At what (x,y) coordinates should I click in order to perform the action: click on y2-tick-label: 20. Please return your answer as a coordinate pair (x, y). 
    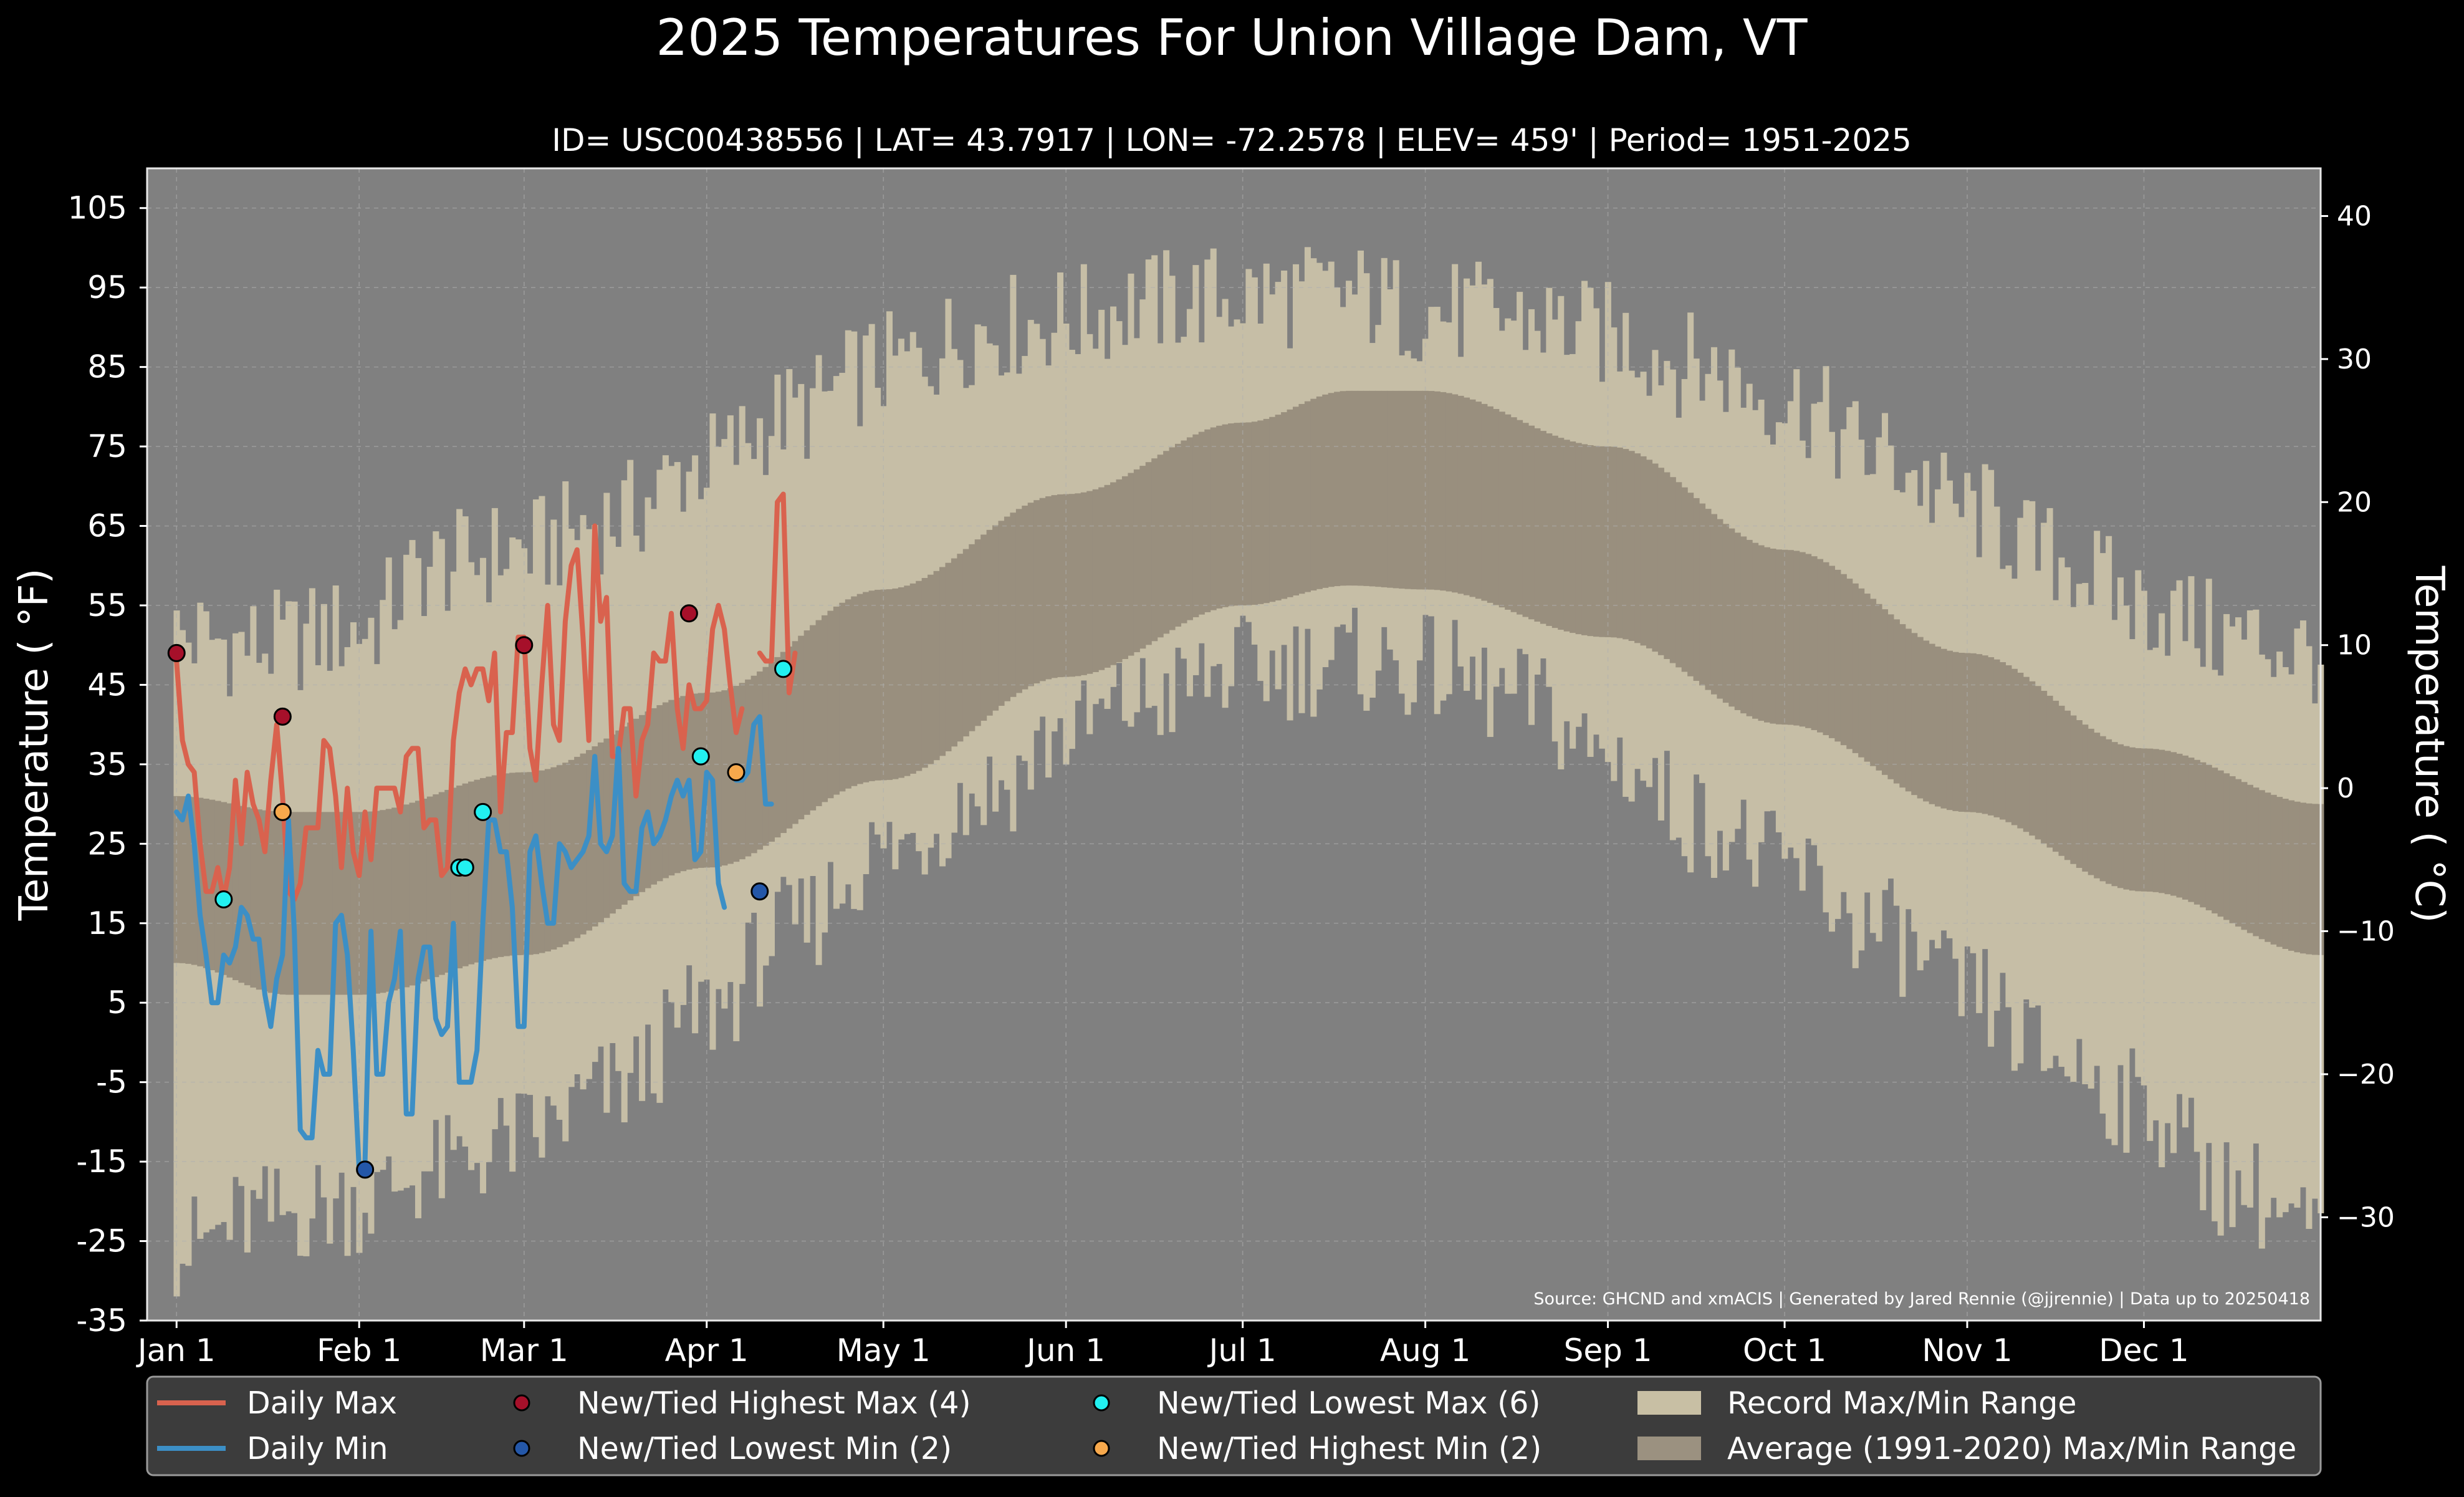
    Looking at the image, I should click on (2354, 502).